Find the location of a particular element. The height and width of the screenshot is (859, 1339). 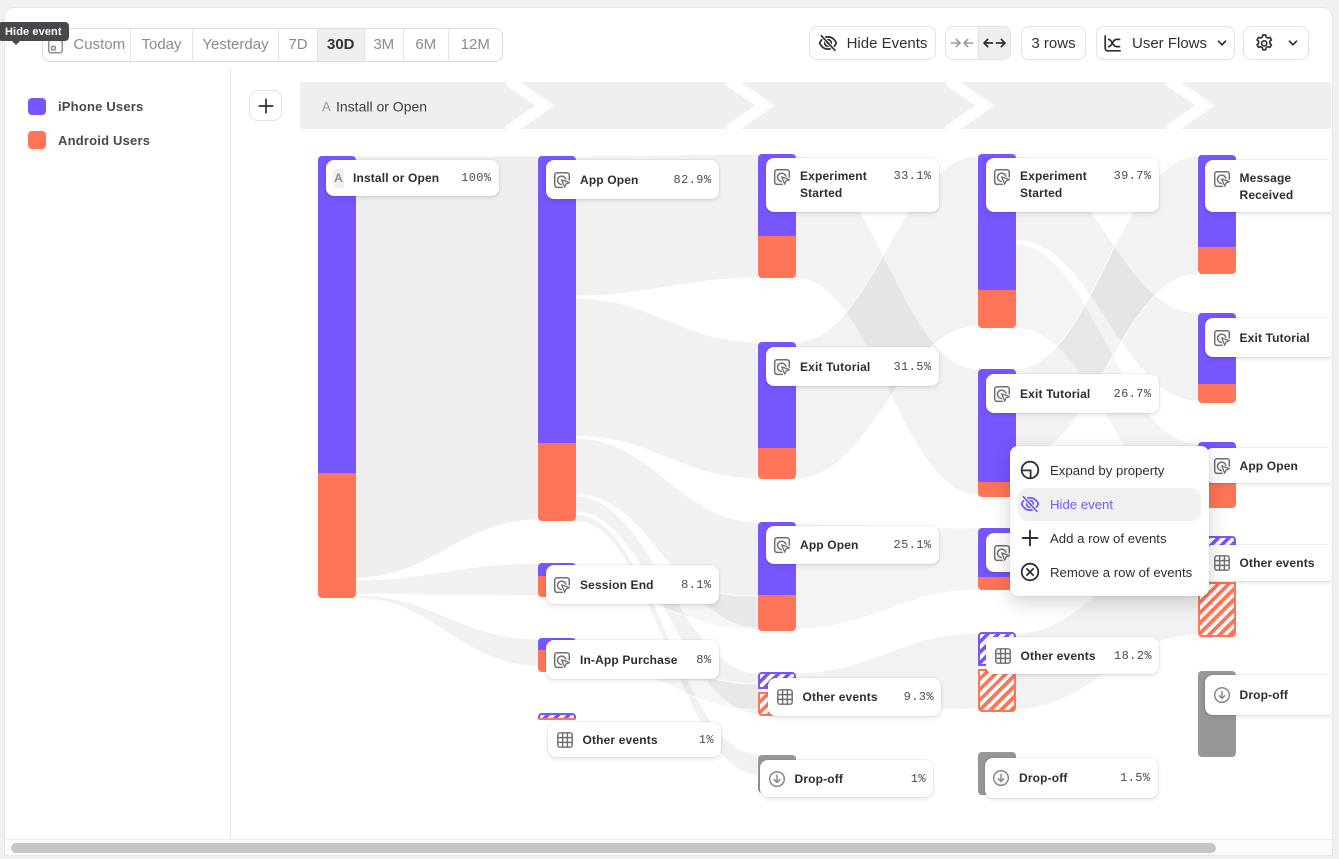

svg-text: Install or Open is located at coordinates (381, 107).